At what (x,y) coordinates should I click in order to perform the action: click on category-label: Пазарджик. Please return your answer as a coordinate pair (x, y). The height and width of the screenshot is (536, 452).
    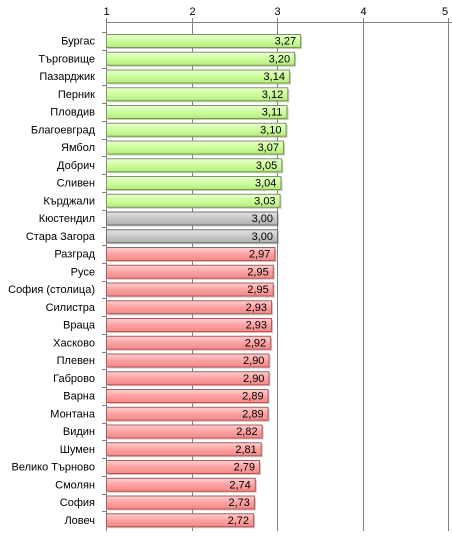
    Looking at the image, I should click on (67, 77).